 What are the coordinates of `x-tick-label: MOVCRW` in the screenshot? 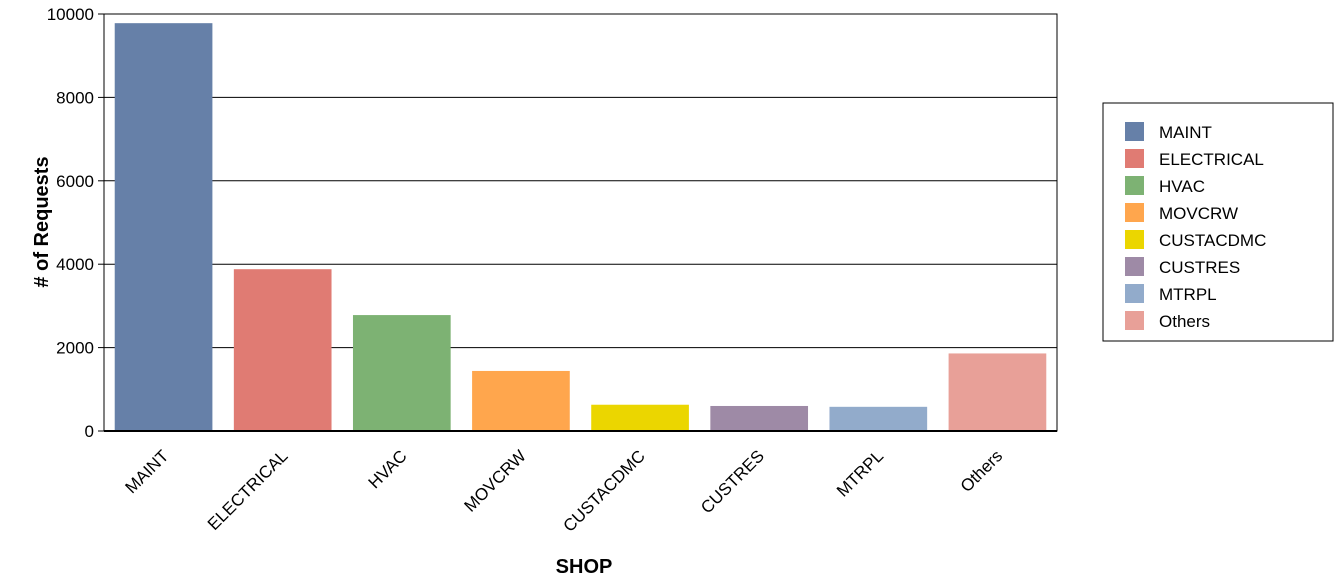 It's located at (494, 480).